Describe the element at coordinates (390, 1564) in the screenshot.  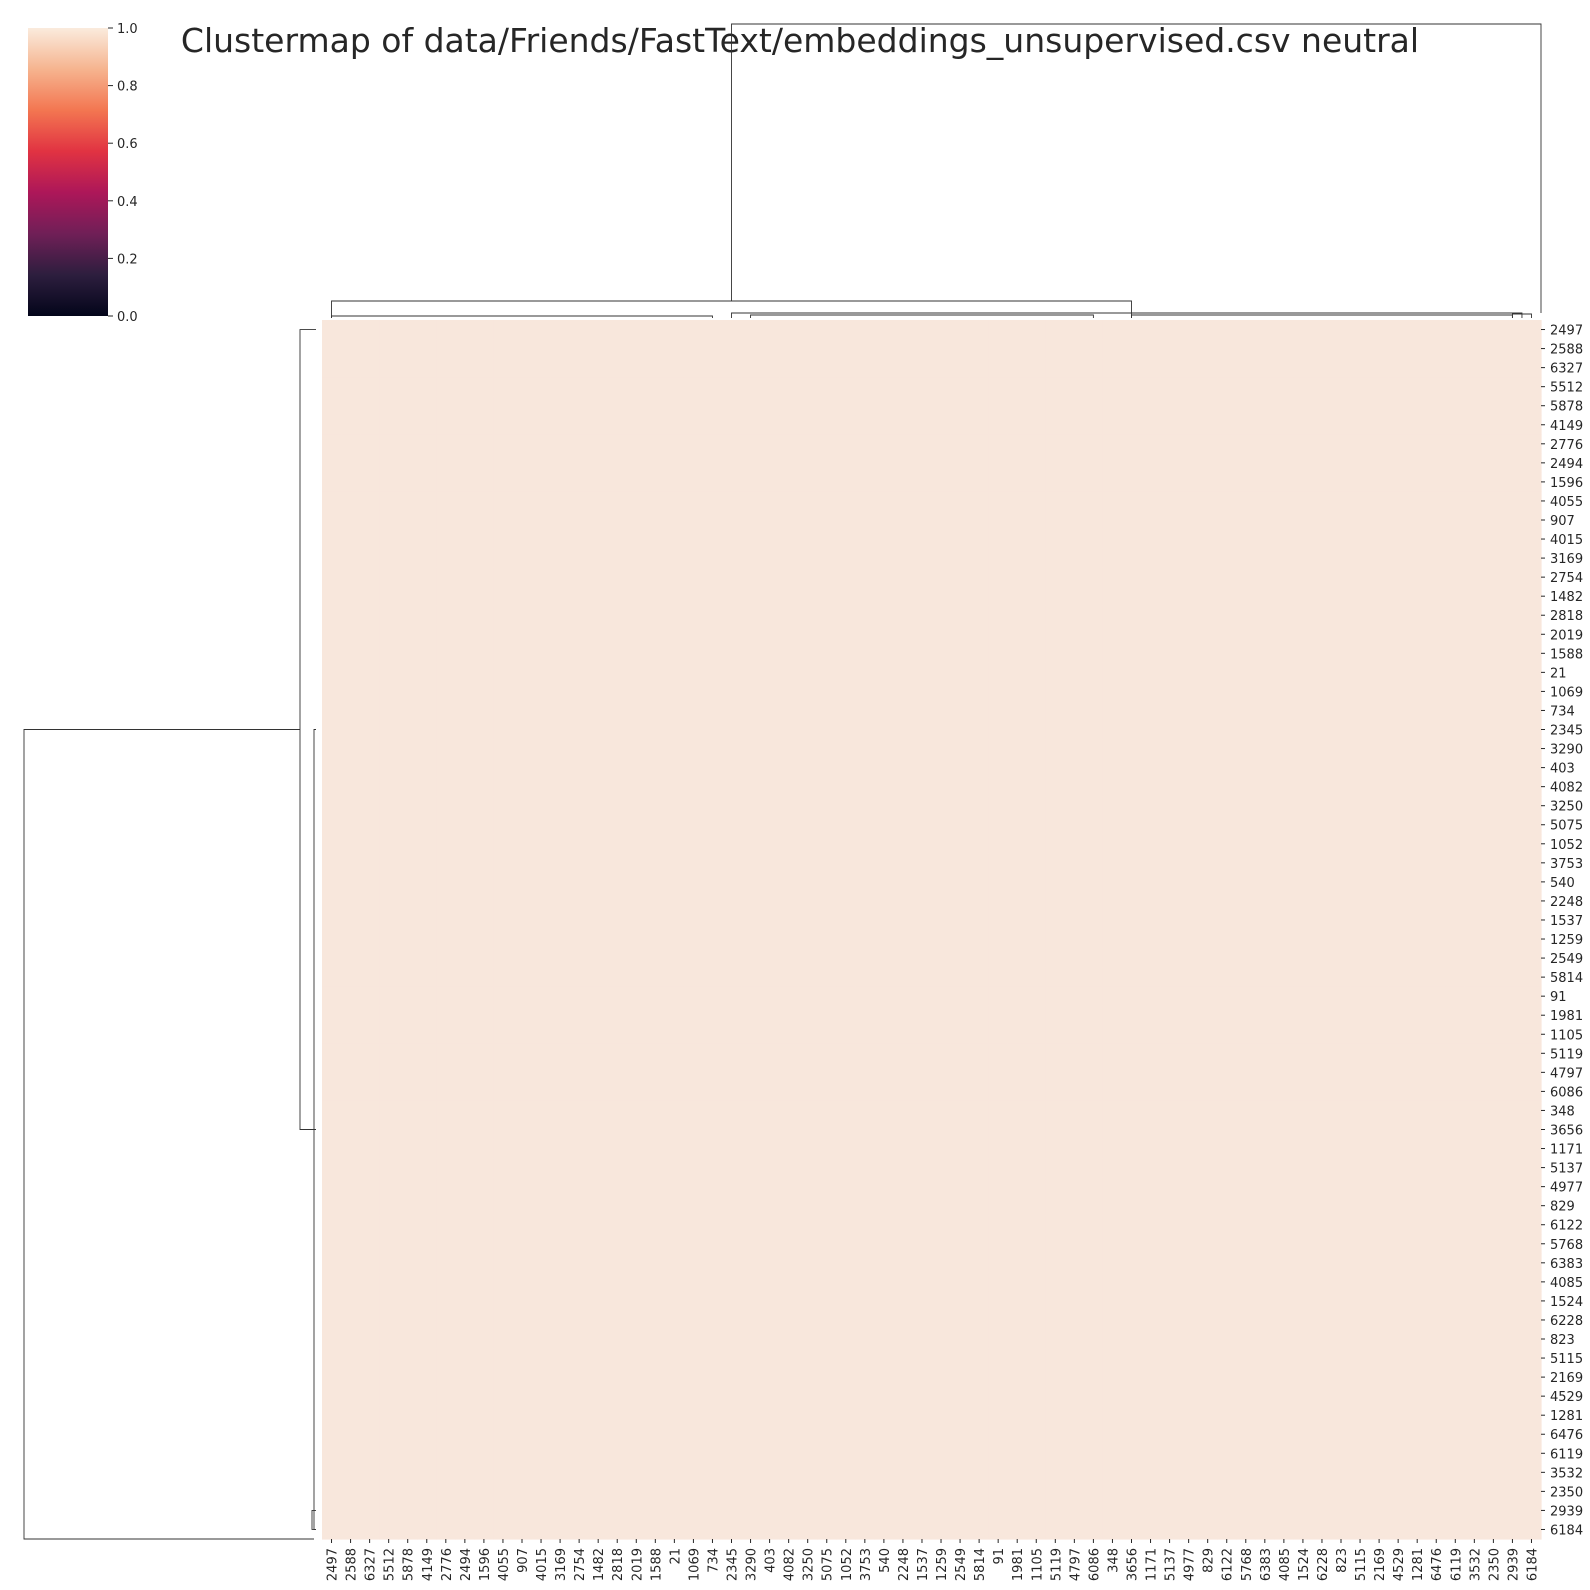
I see `column-tick-label: 5512` at that location.